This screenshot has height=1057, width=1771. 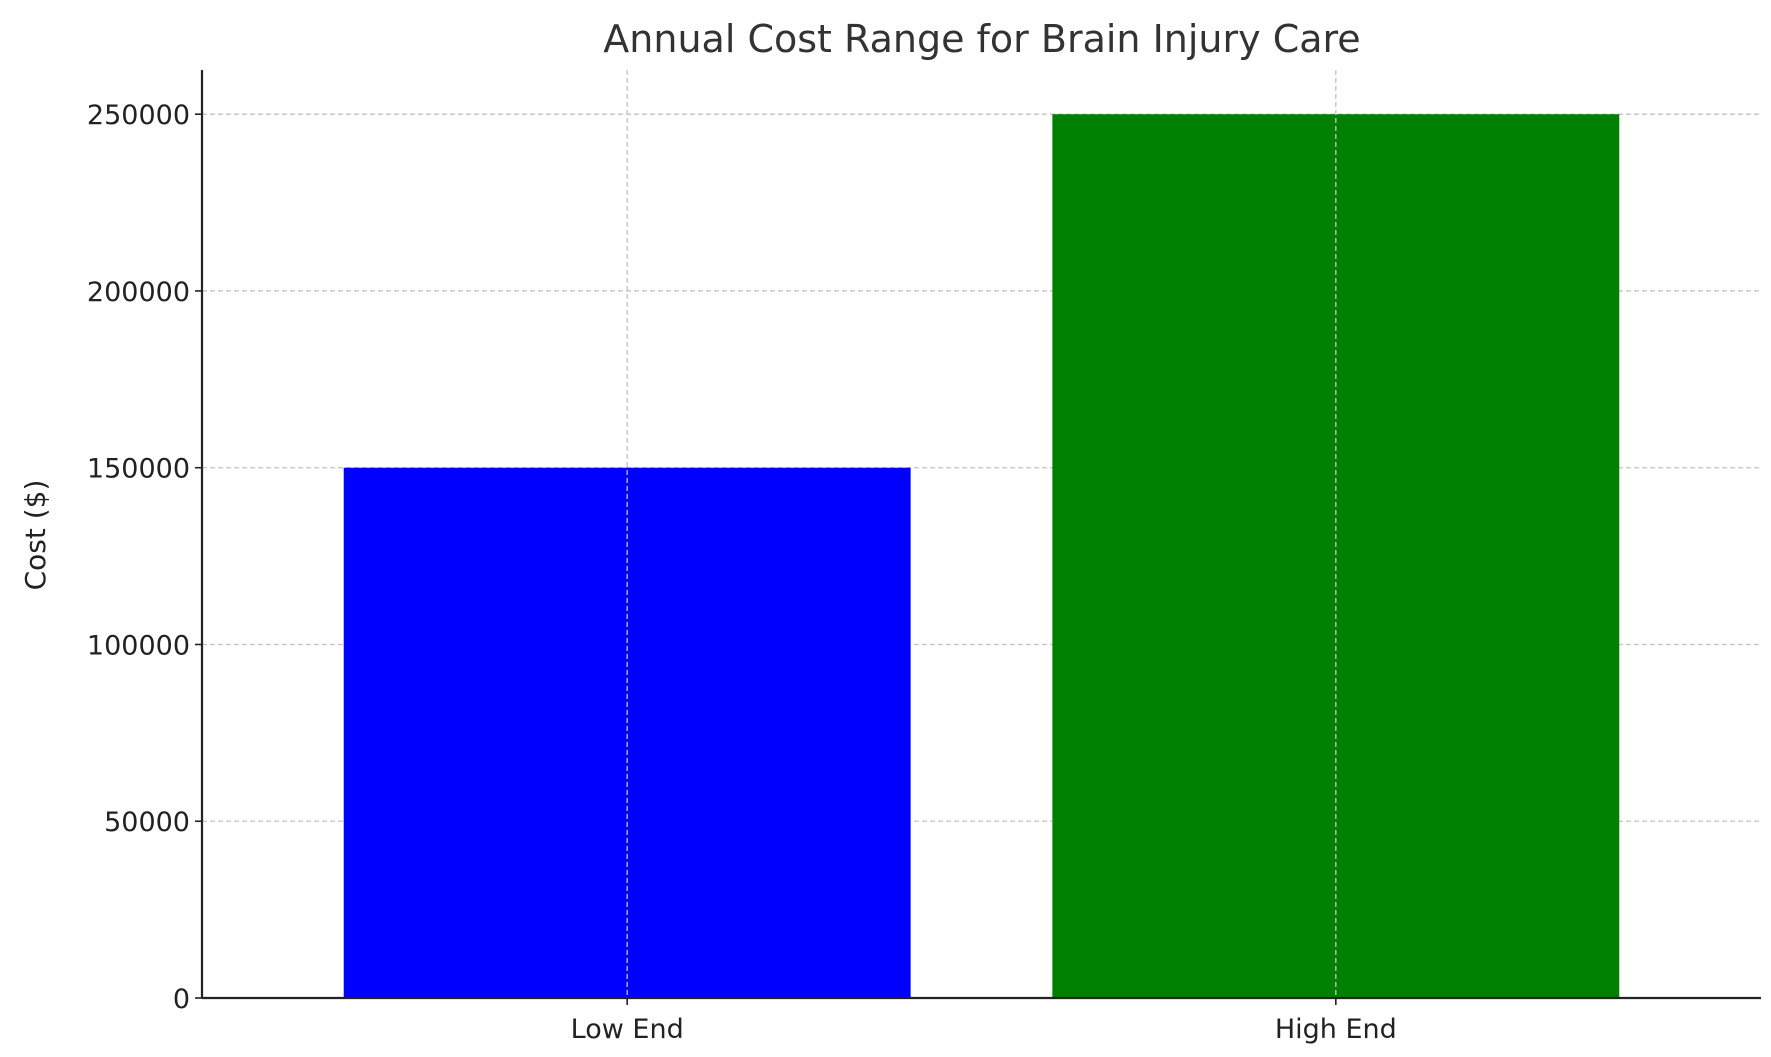 I want to click on chart-title: Annual Cost Range for Brain Injury Care, so click(x=981, y=39).